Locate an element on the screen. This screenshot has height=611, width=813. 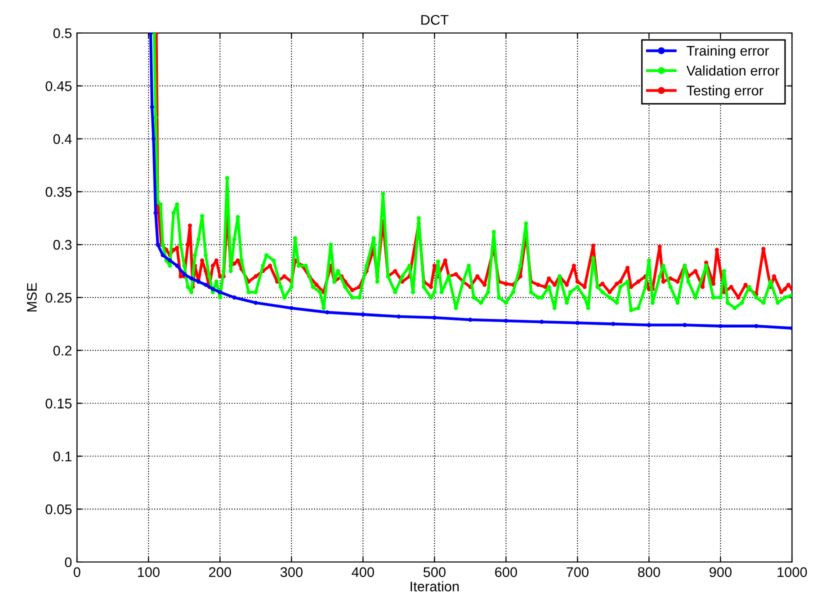
y-tick-label: 0 is located at coordinates (68, 562).